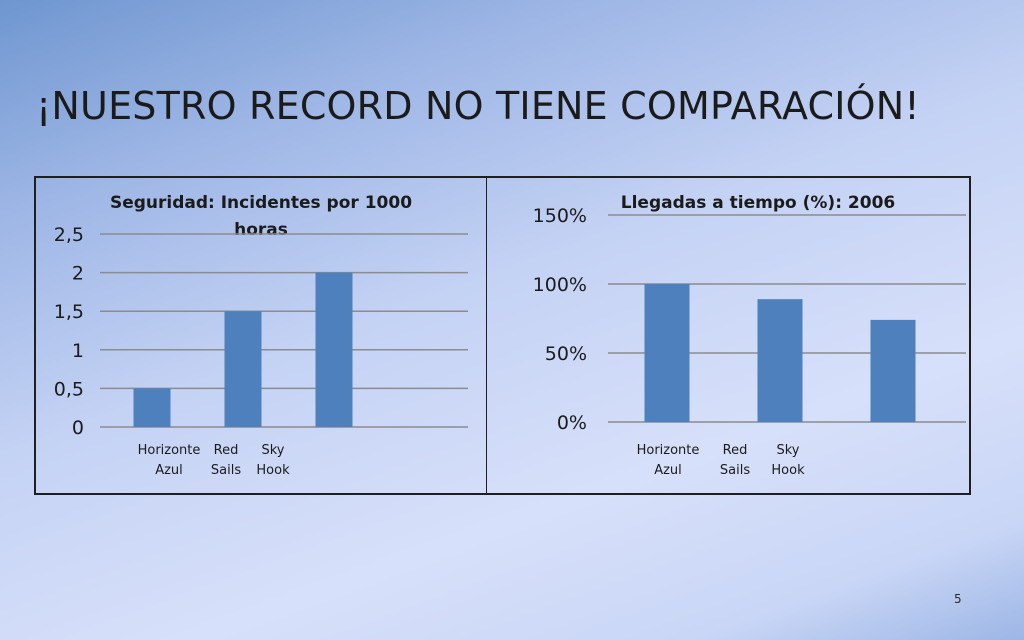 The width and height of the screenshot is (1024, 640). What do you see at coordinates (478, 106) in the screenshot?
I see `slide-title: ¡NUESTRO RECORD NO TIENE COMPARACIÓN!` at bounding box center [478, 106].